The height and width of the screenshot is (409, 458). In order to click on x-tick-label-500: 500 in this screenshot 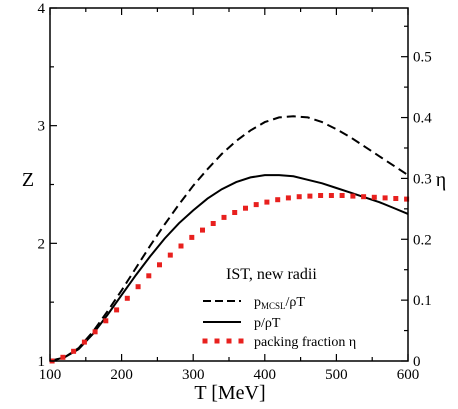, I will do `click(336, 375)`.